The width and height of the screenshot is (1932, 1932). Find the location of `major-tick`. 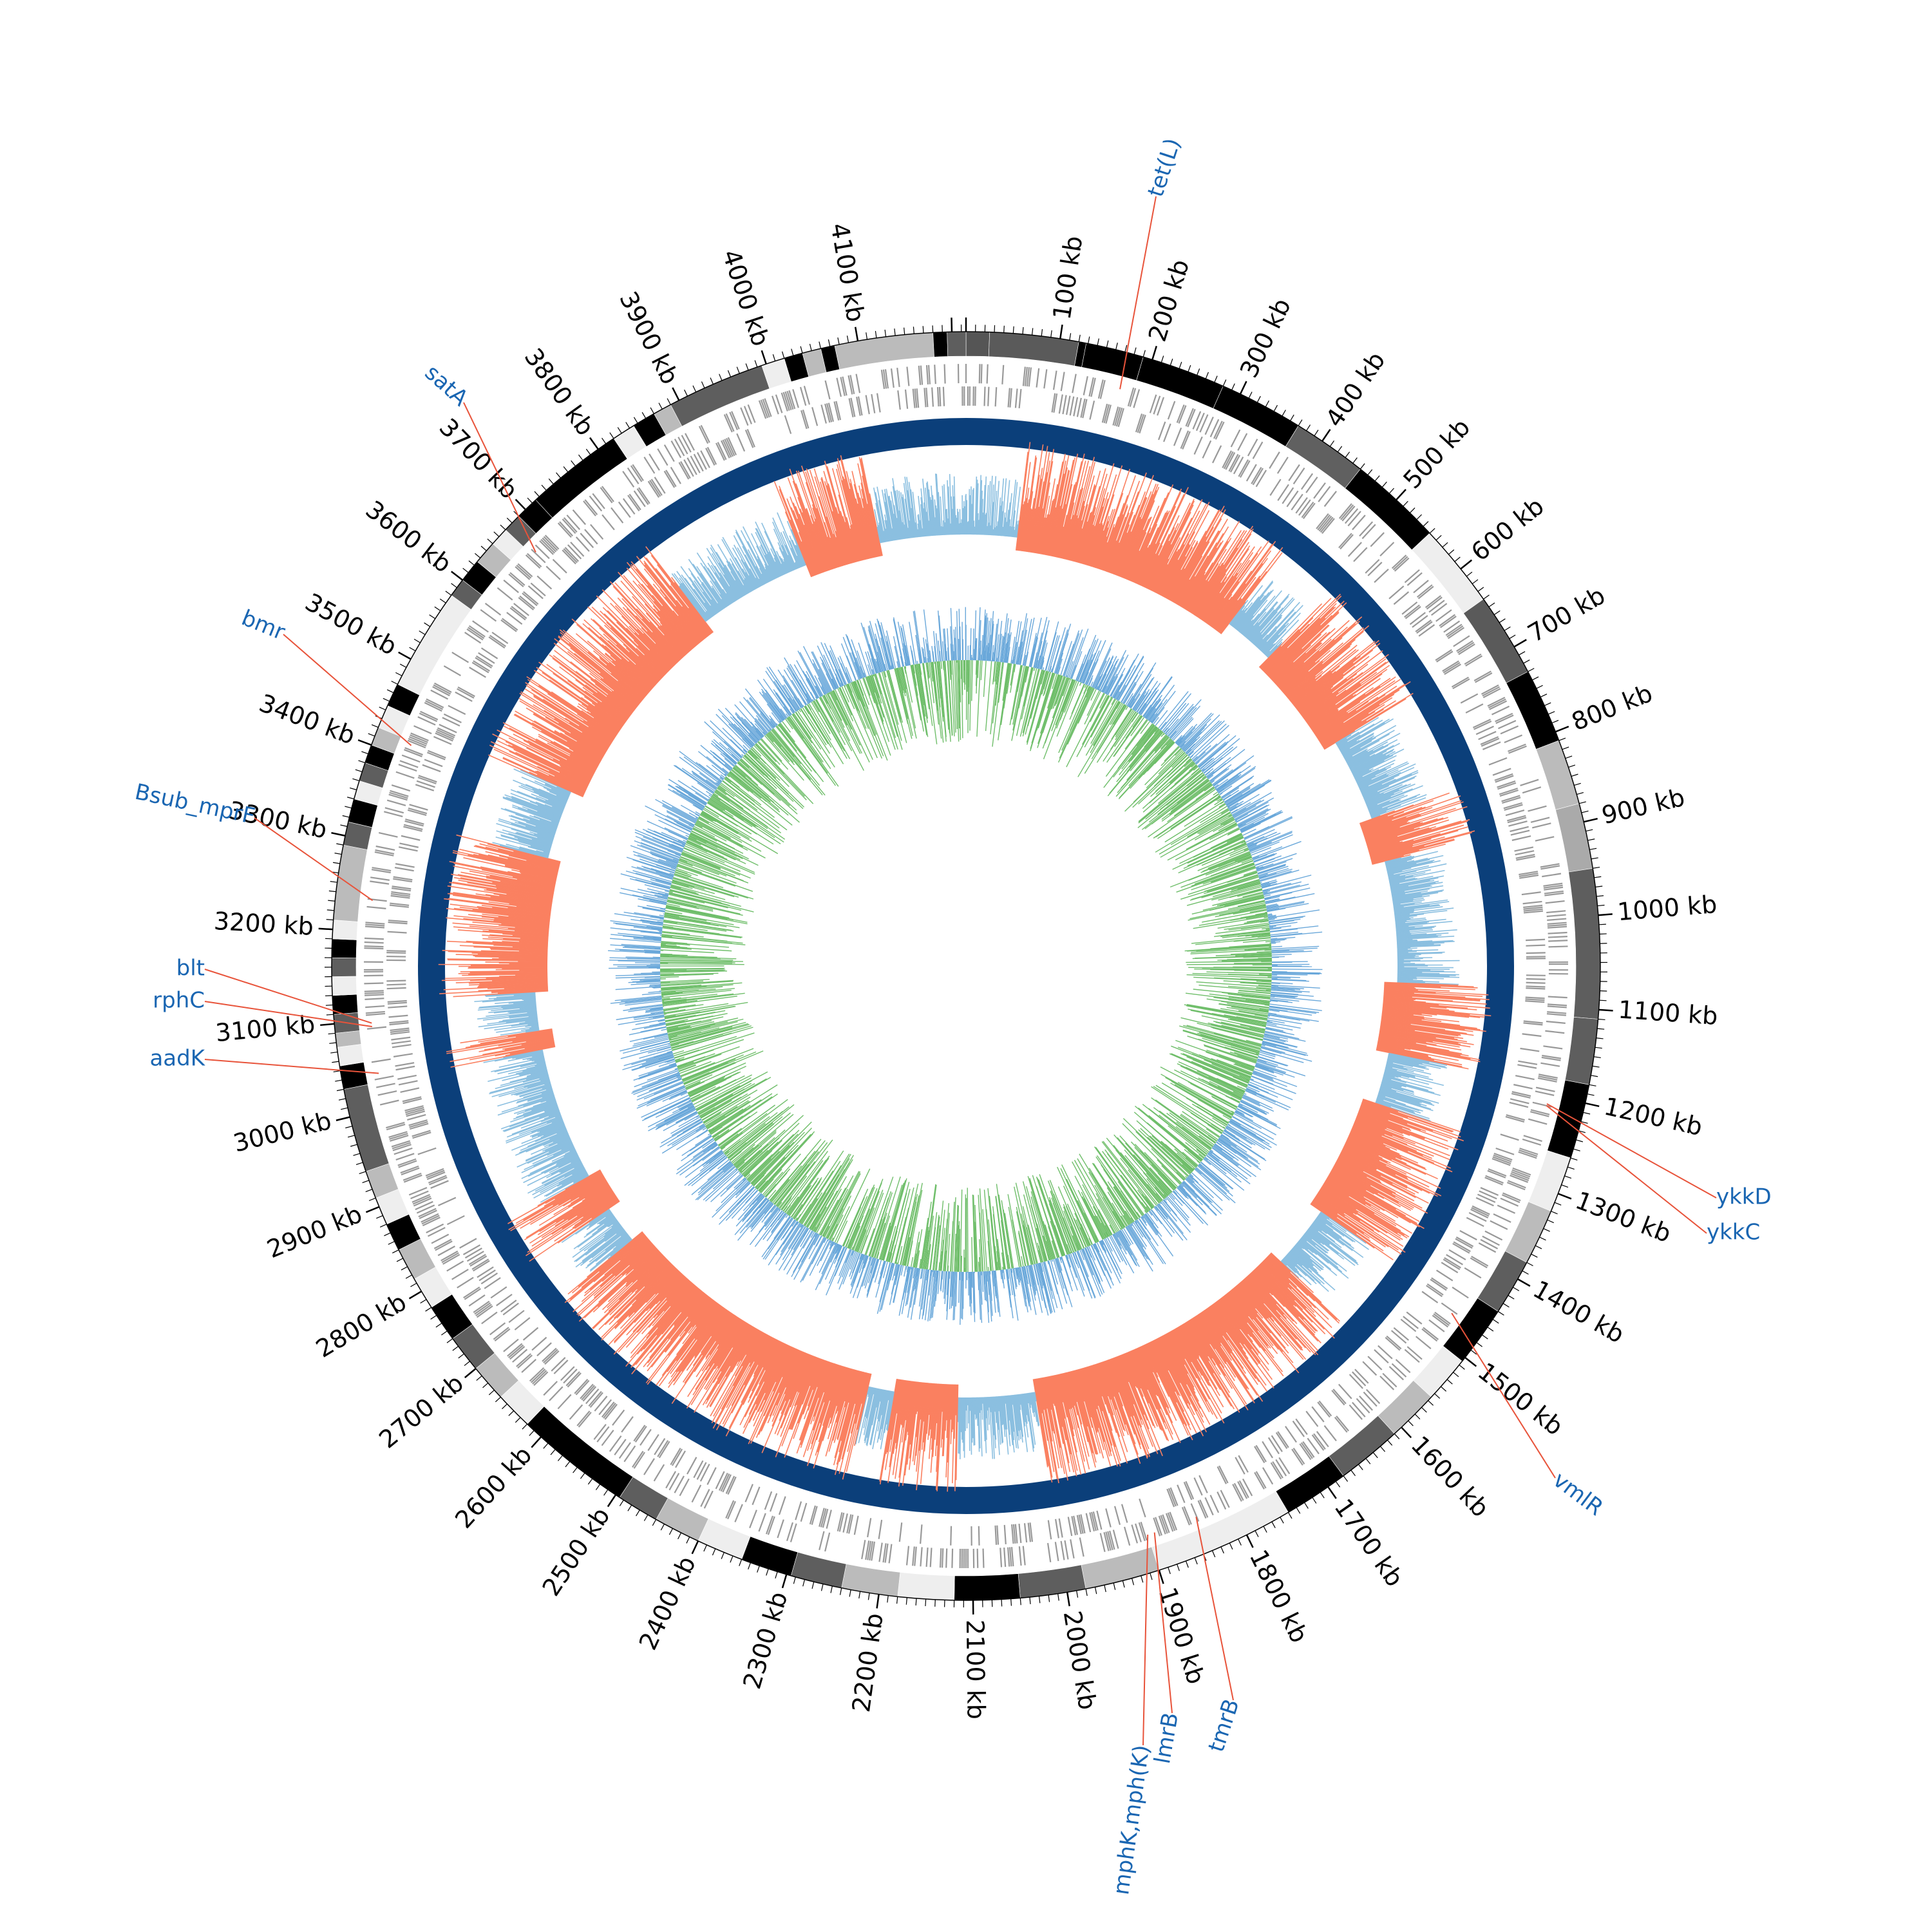

major-tick is located at coordinates (764, 357).